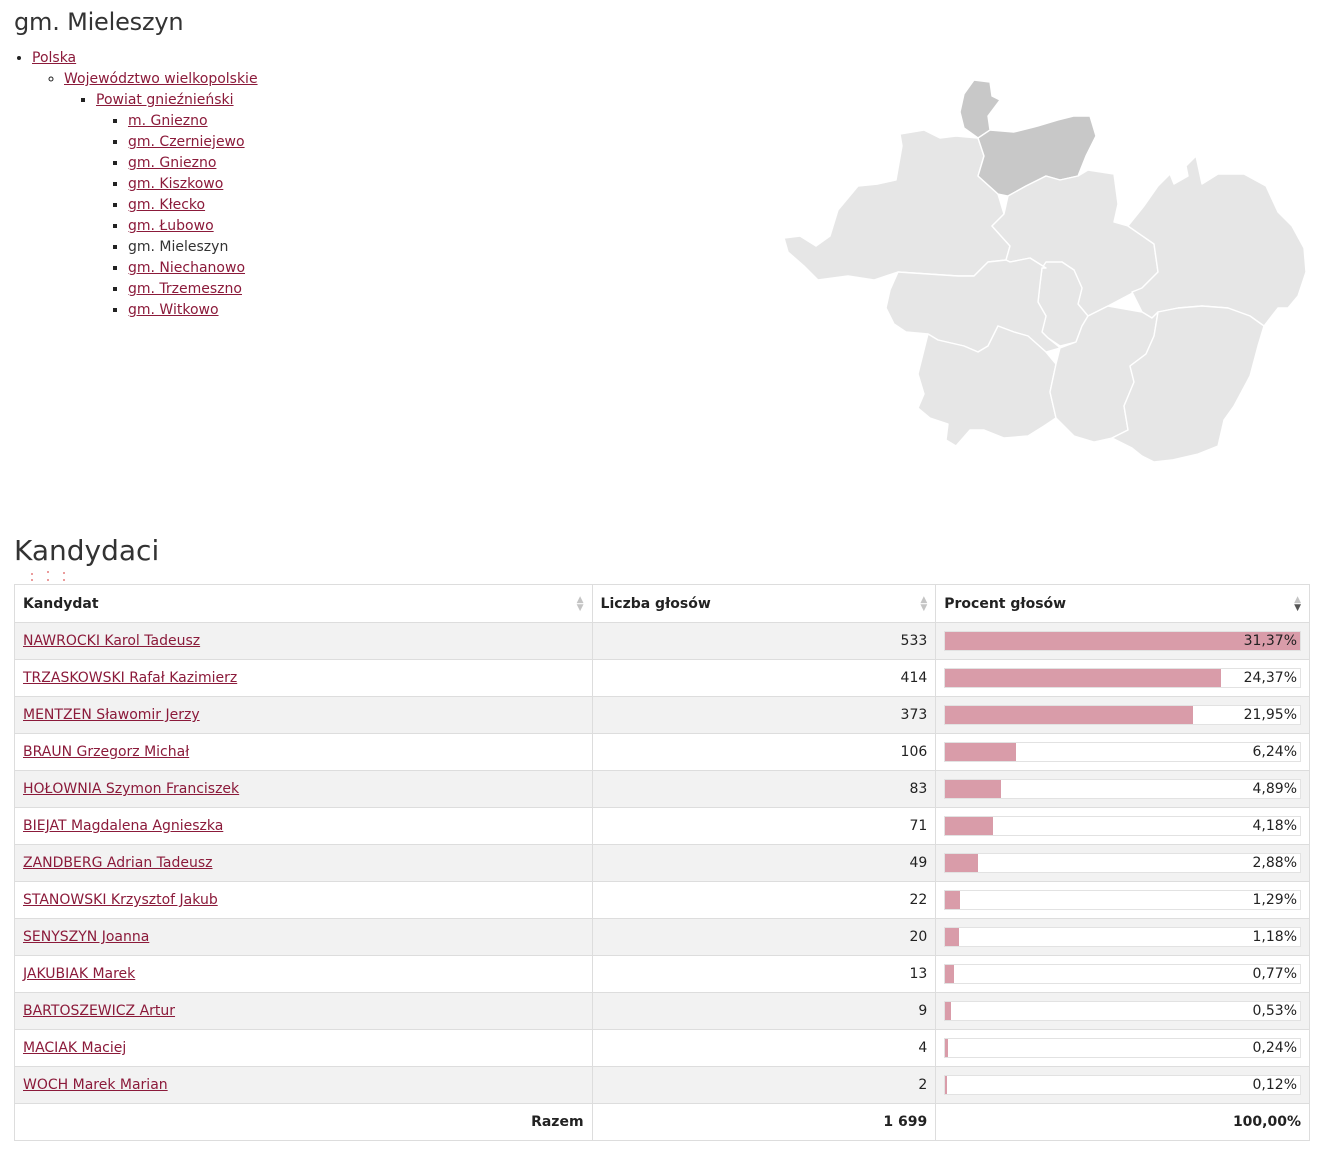 This screenshot has height=1176, width=1322. I want to click on municipality-item: m. Gniezno, so click(193, 121).